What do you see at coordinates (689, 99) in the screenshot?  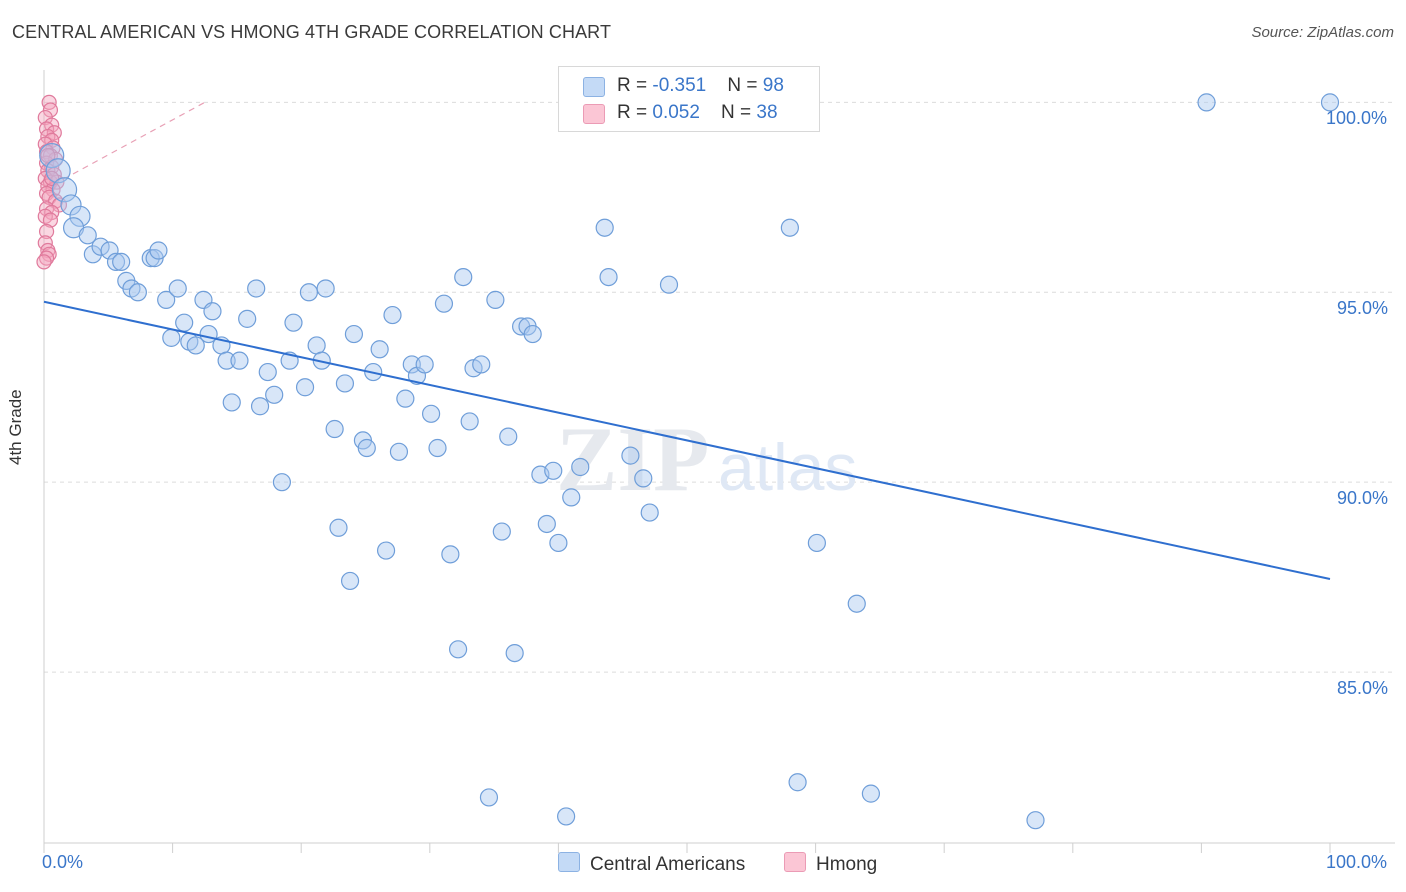 I see `stats-legend: R = -0.351 N = 98 R = 0.052 N = 38` at bounding box center [689, 99].